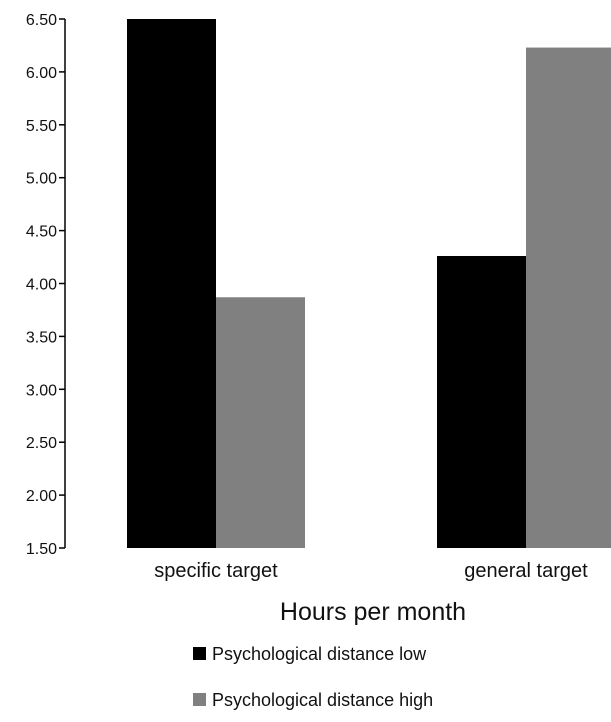 The height and width of the screenshot is (722, 611). What do you see at coordinates (41, 390) in the screenshot?
I see `y-tick-label: 3.00` at bounding box center [41, 390].